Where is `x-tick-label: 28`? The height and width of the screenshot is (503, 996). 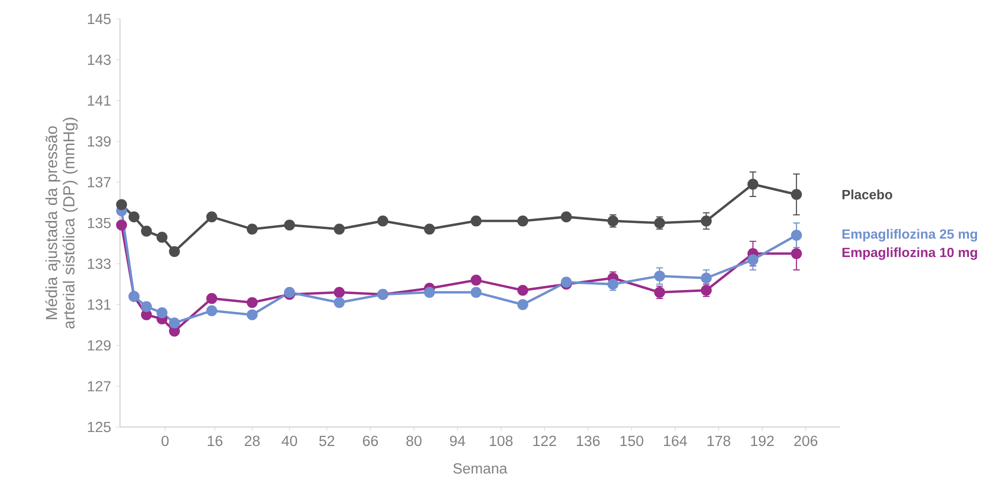
x-tick-label: 28 is located at coordinates (252, 441).